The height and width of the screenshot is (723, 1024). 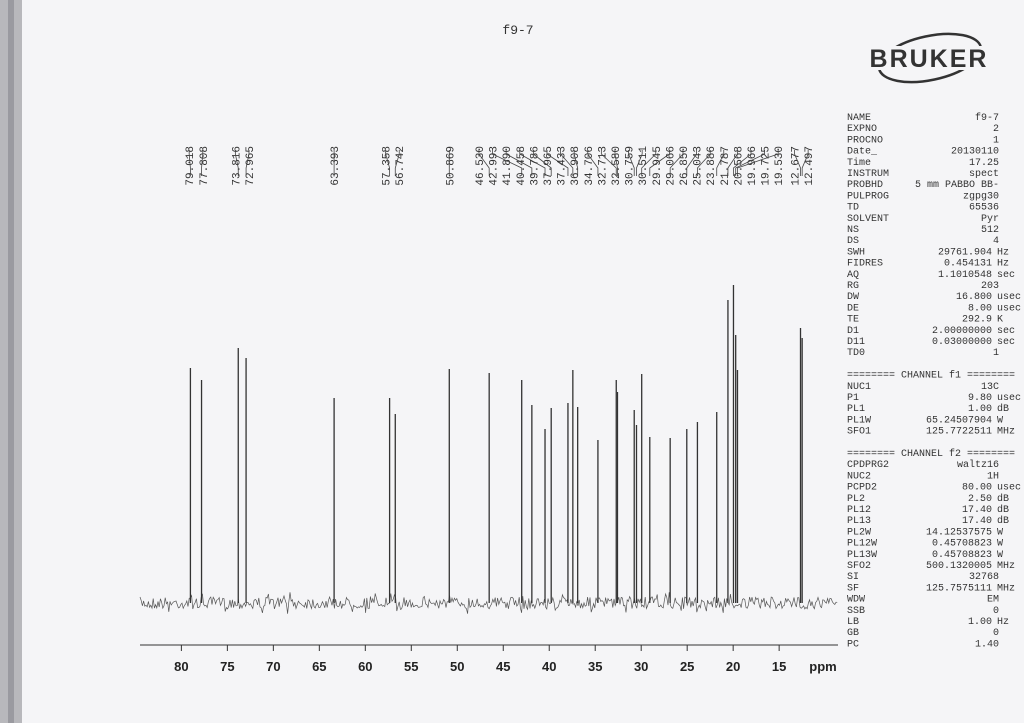 What do you see at coordinates (980, 499) in the screenshot?
I see `param-value: 2.50` at bounding box center [980, 499].